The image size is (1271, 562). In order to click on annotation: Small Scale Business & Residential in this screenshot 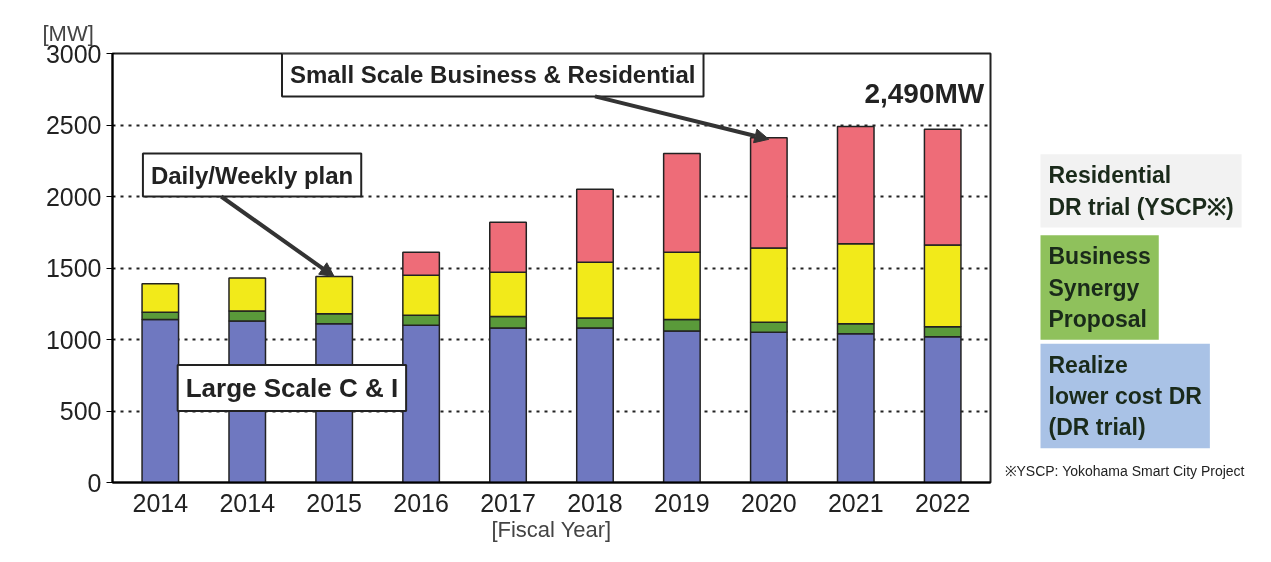, I will do `click(493, 75)`.